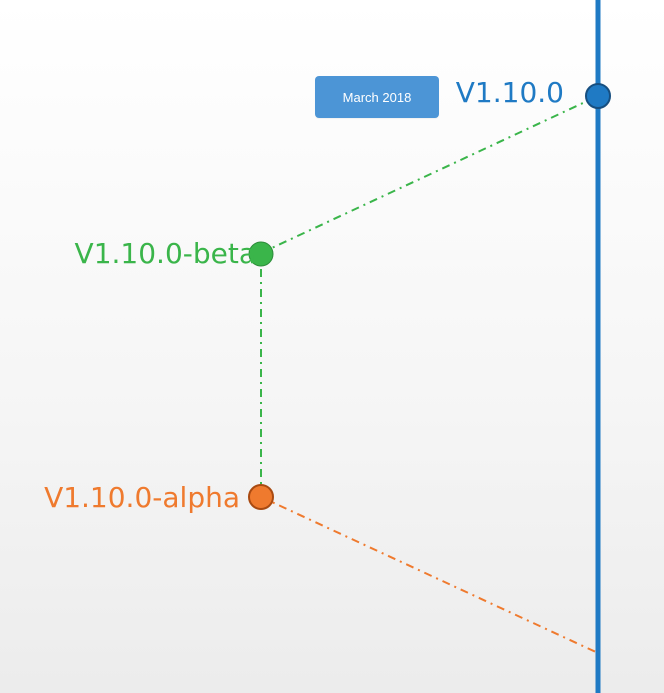  I want to click on version-label-alpha: V1.10.0-alpha, so click(142, 497).